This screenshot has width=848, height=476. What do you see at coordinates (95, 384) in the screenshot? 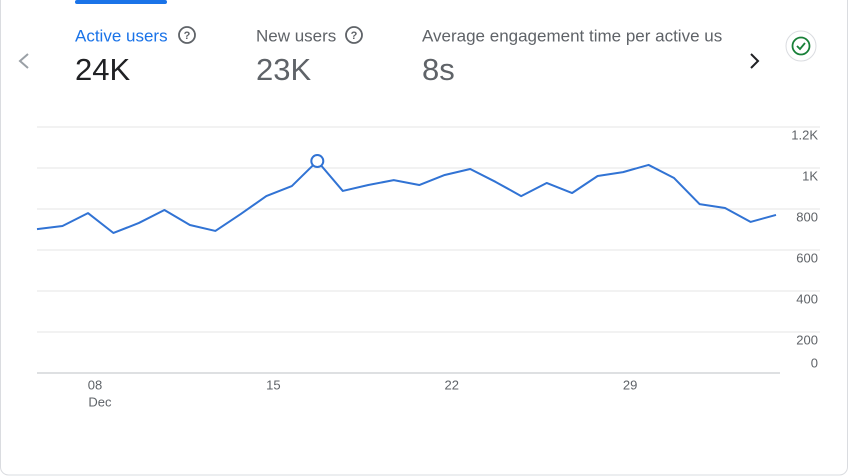
I see `x-tick-label: 08` at bounding box center [95, 384].